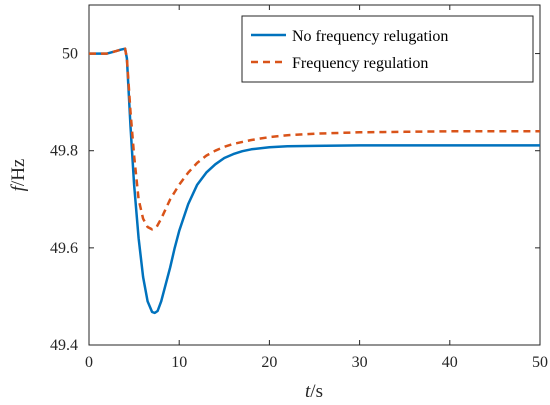  Describe the element at coordinates (179, 362) in the screenshot. I see `x-tick-label: 10` at that location.